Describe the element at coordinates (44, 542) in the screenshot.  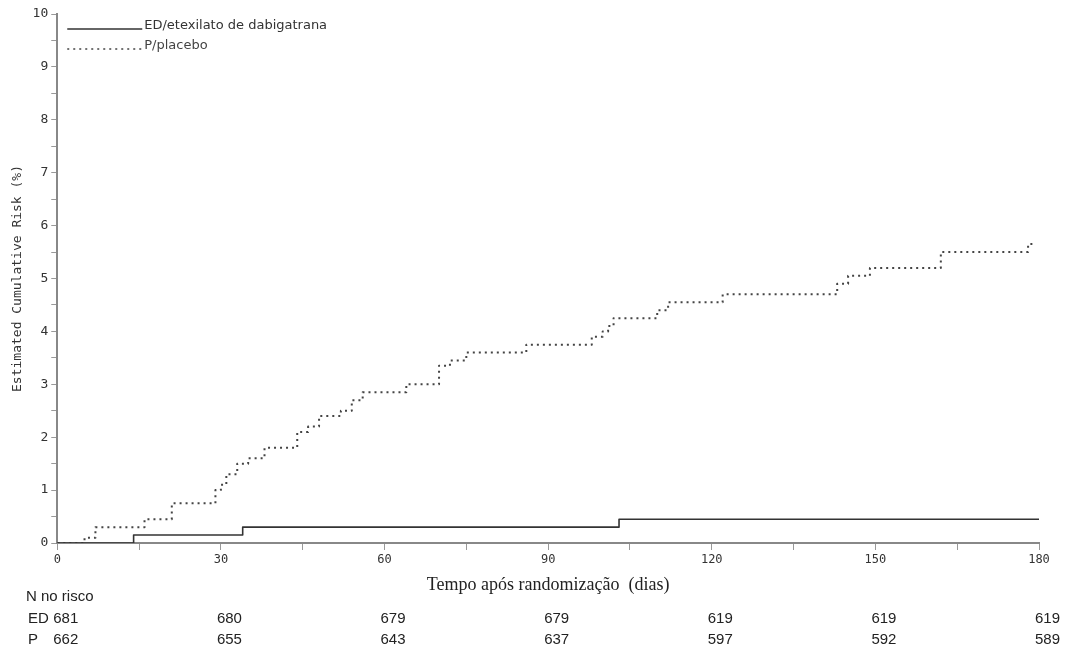
I see `y-tick-label: 0` at that location.